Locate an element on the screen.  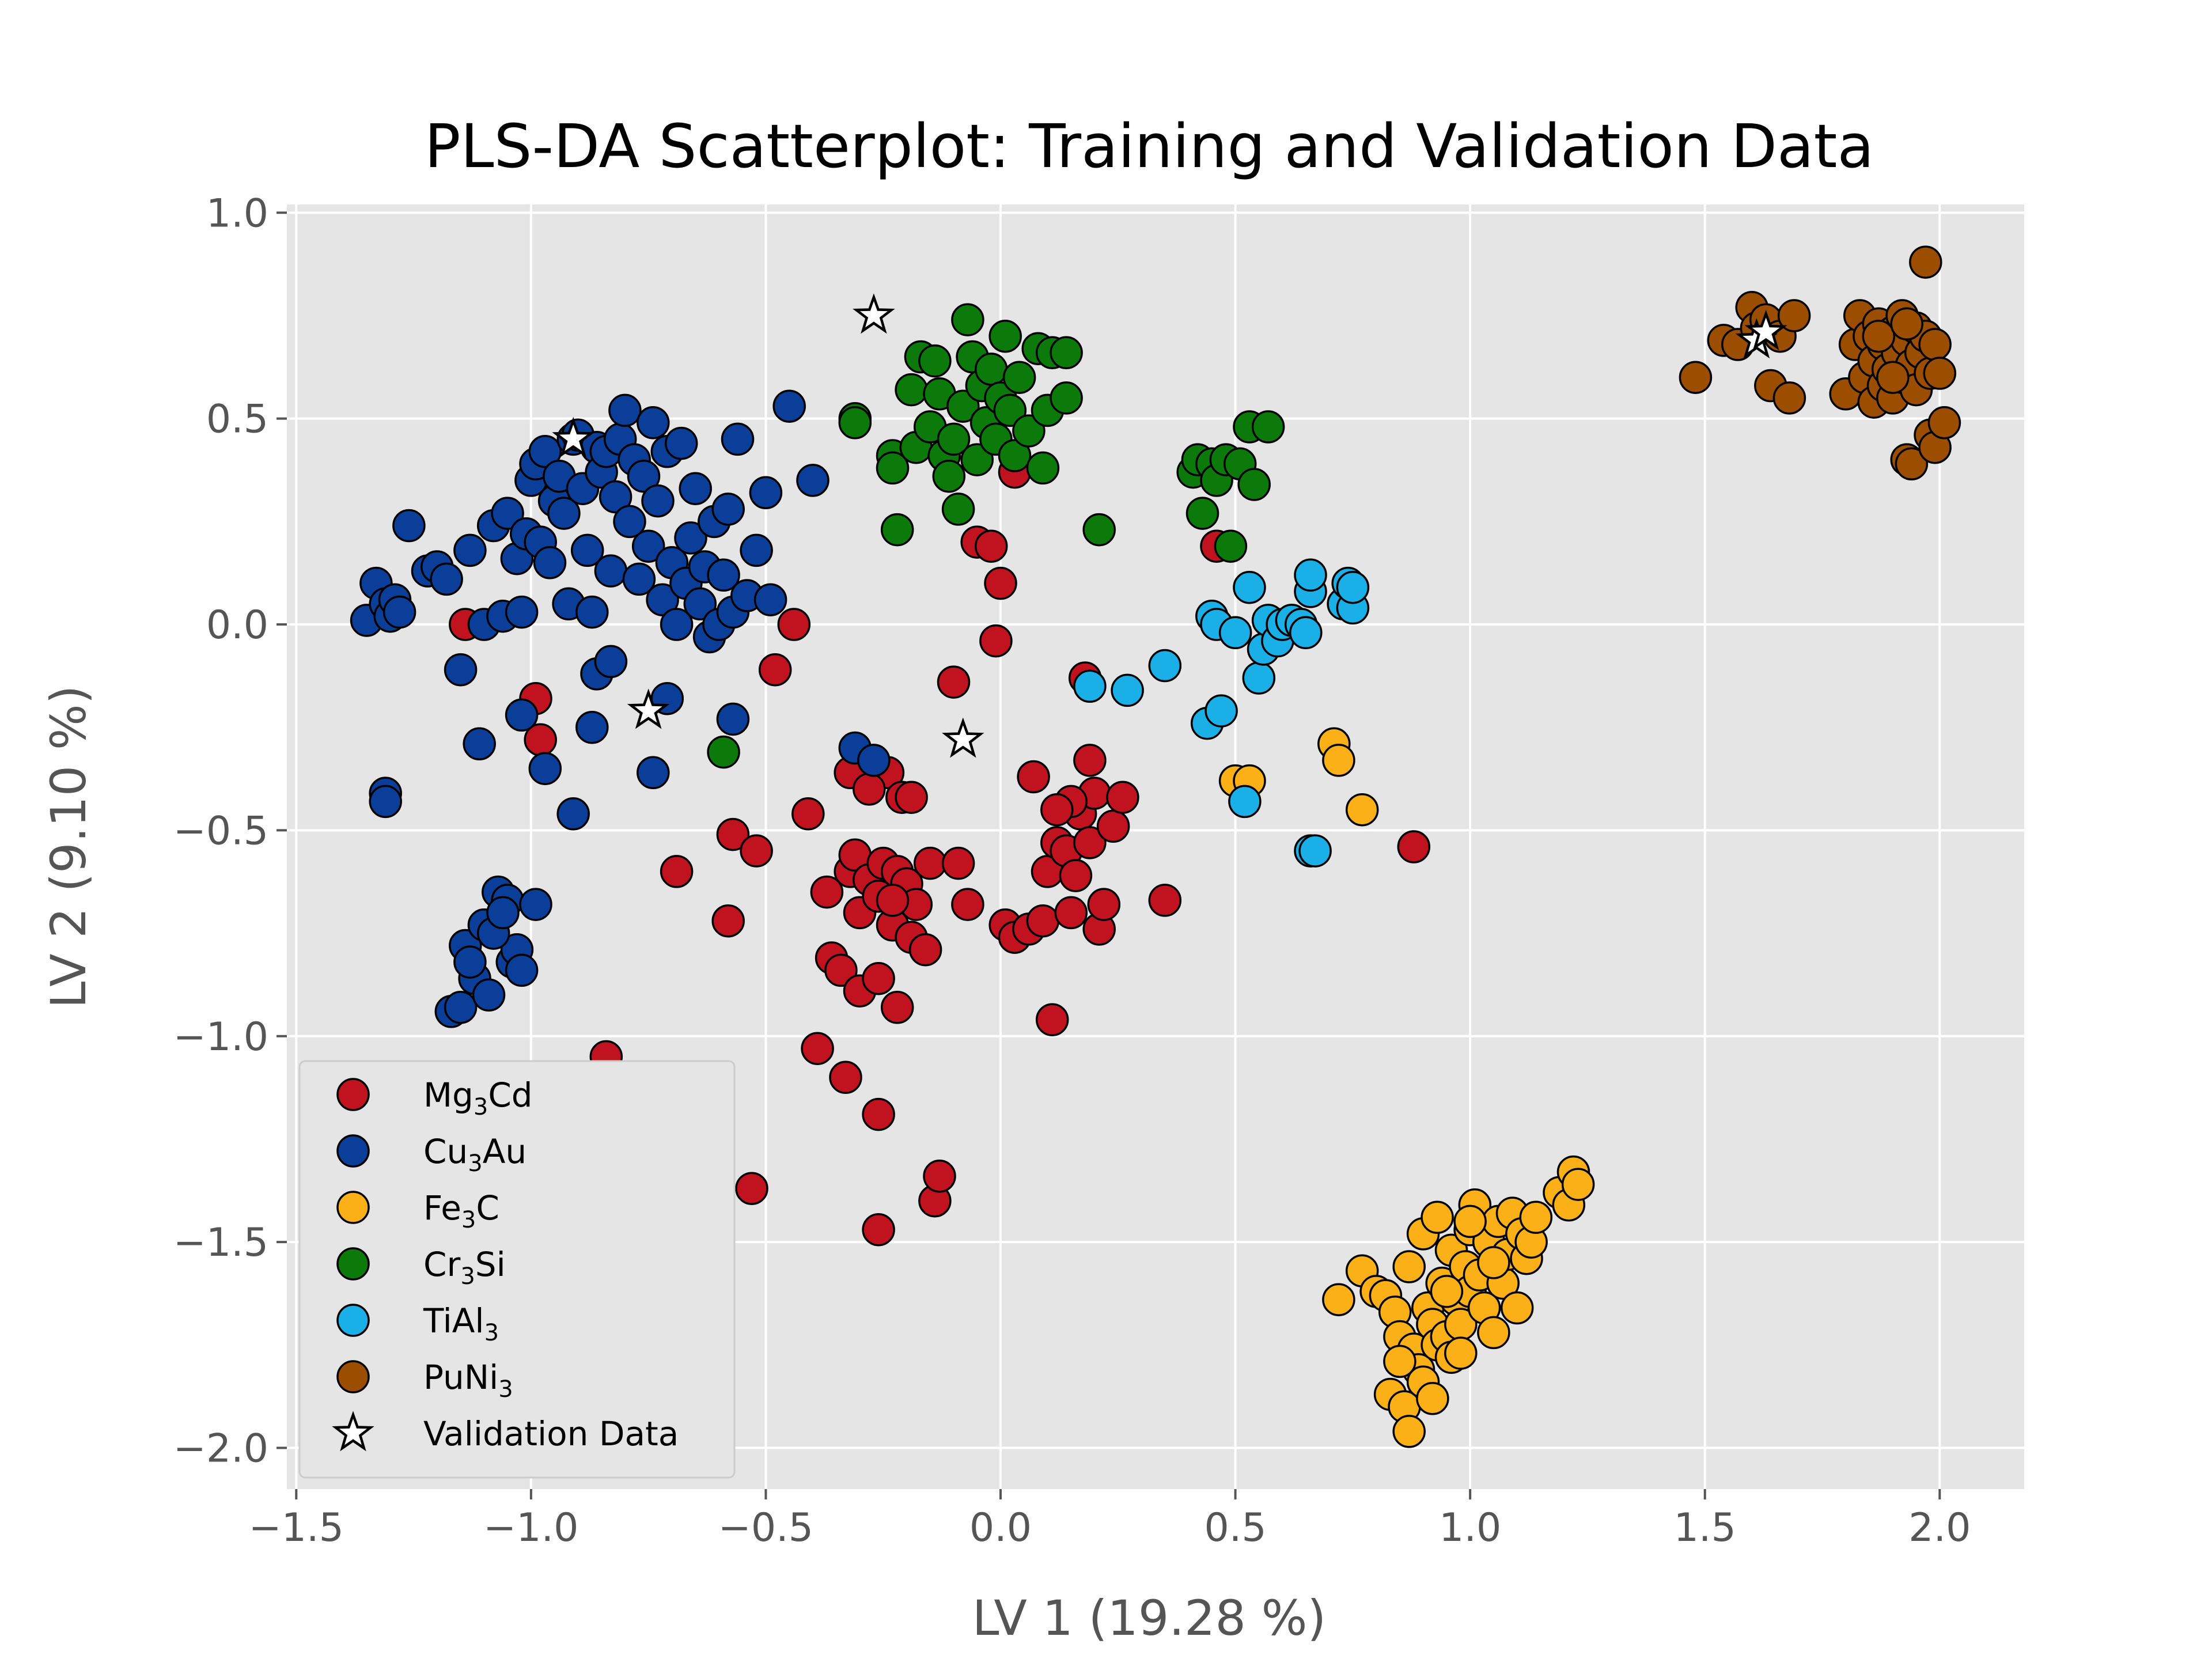
y-tick-label: 0.0 is located at coordinates (237, 625).